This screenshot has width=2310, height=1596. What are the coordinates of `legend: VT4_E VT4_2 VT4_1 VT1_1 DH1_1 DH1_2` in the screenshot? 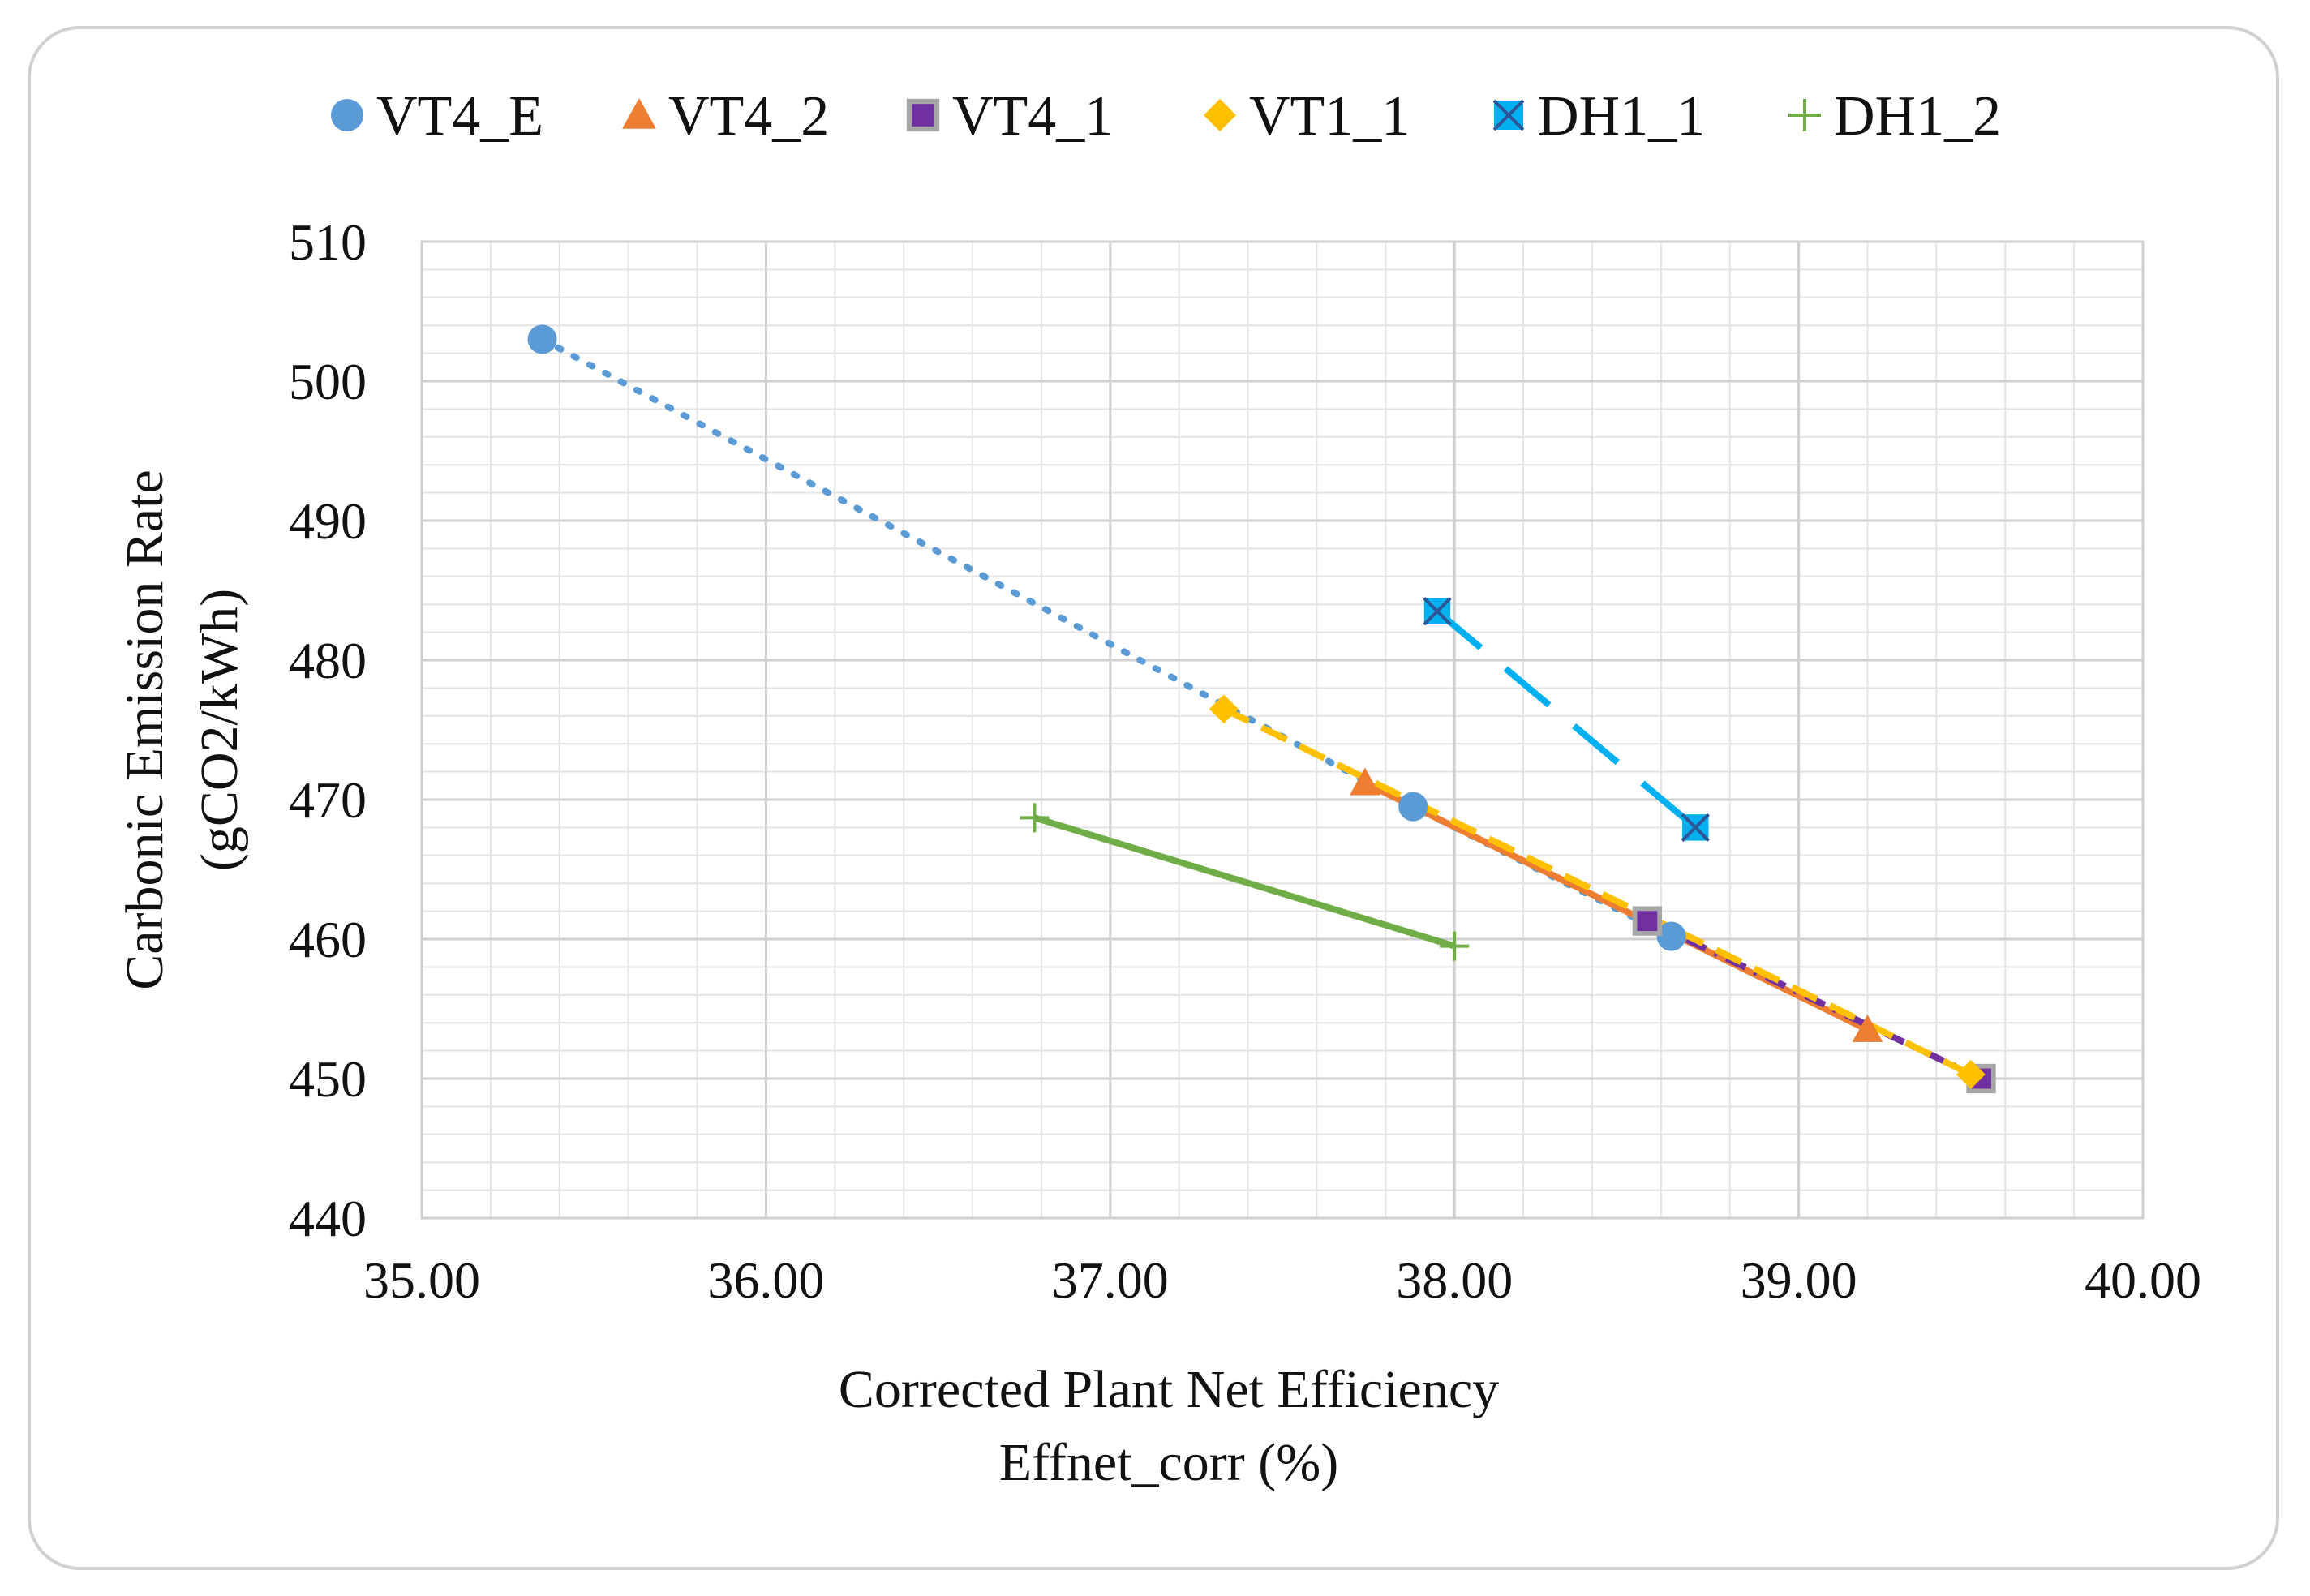 It's located at (1166, 117).